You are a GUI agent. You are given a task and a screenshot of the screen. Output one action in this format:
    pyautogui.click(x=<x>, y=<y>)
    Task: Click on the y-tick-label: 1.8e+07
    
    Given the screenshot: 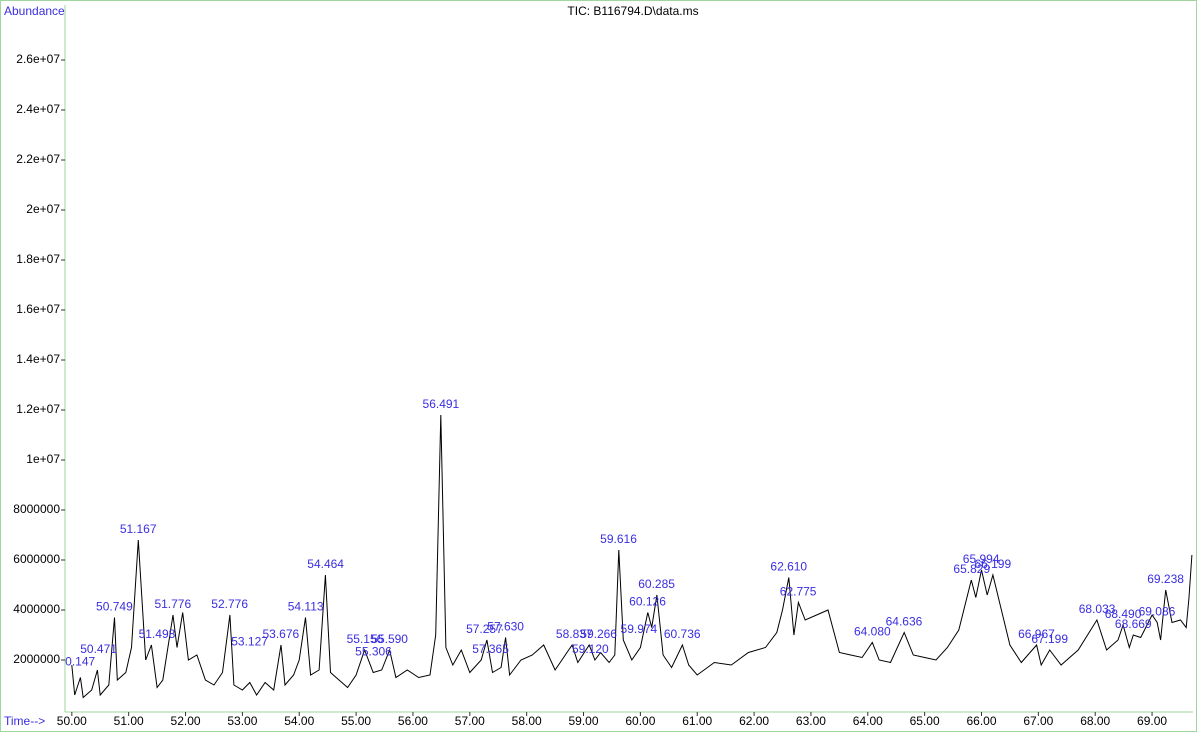 What is the action you would take?
    pyautogui.click(x=38, y=259)
    